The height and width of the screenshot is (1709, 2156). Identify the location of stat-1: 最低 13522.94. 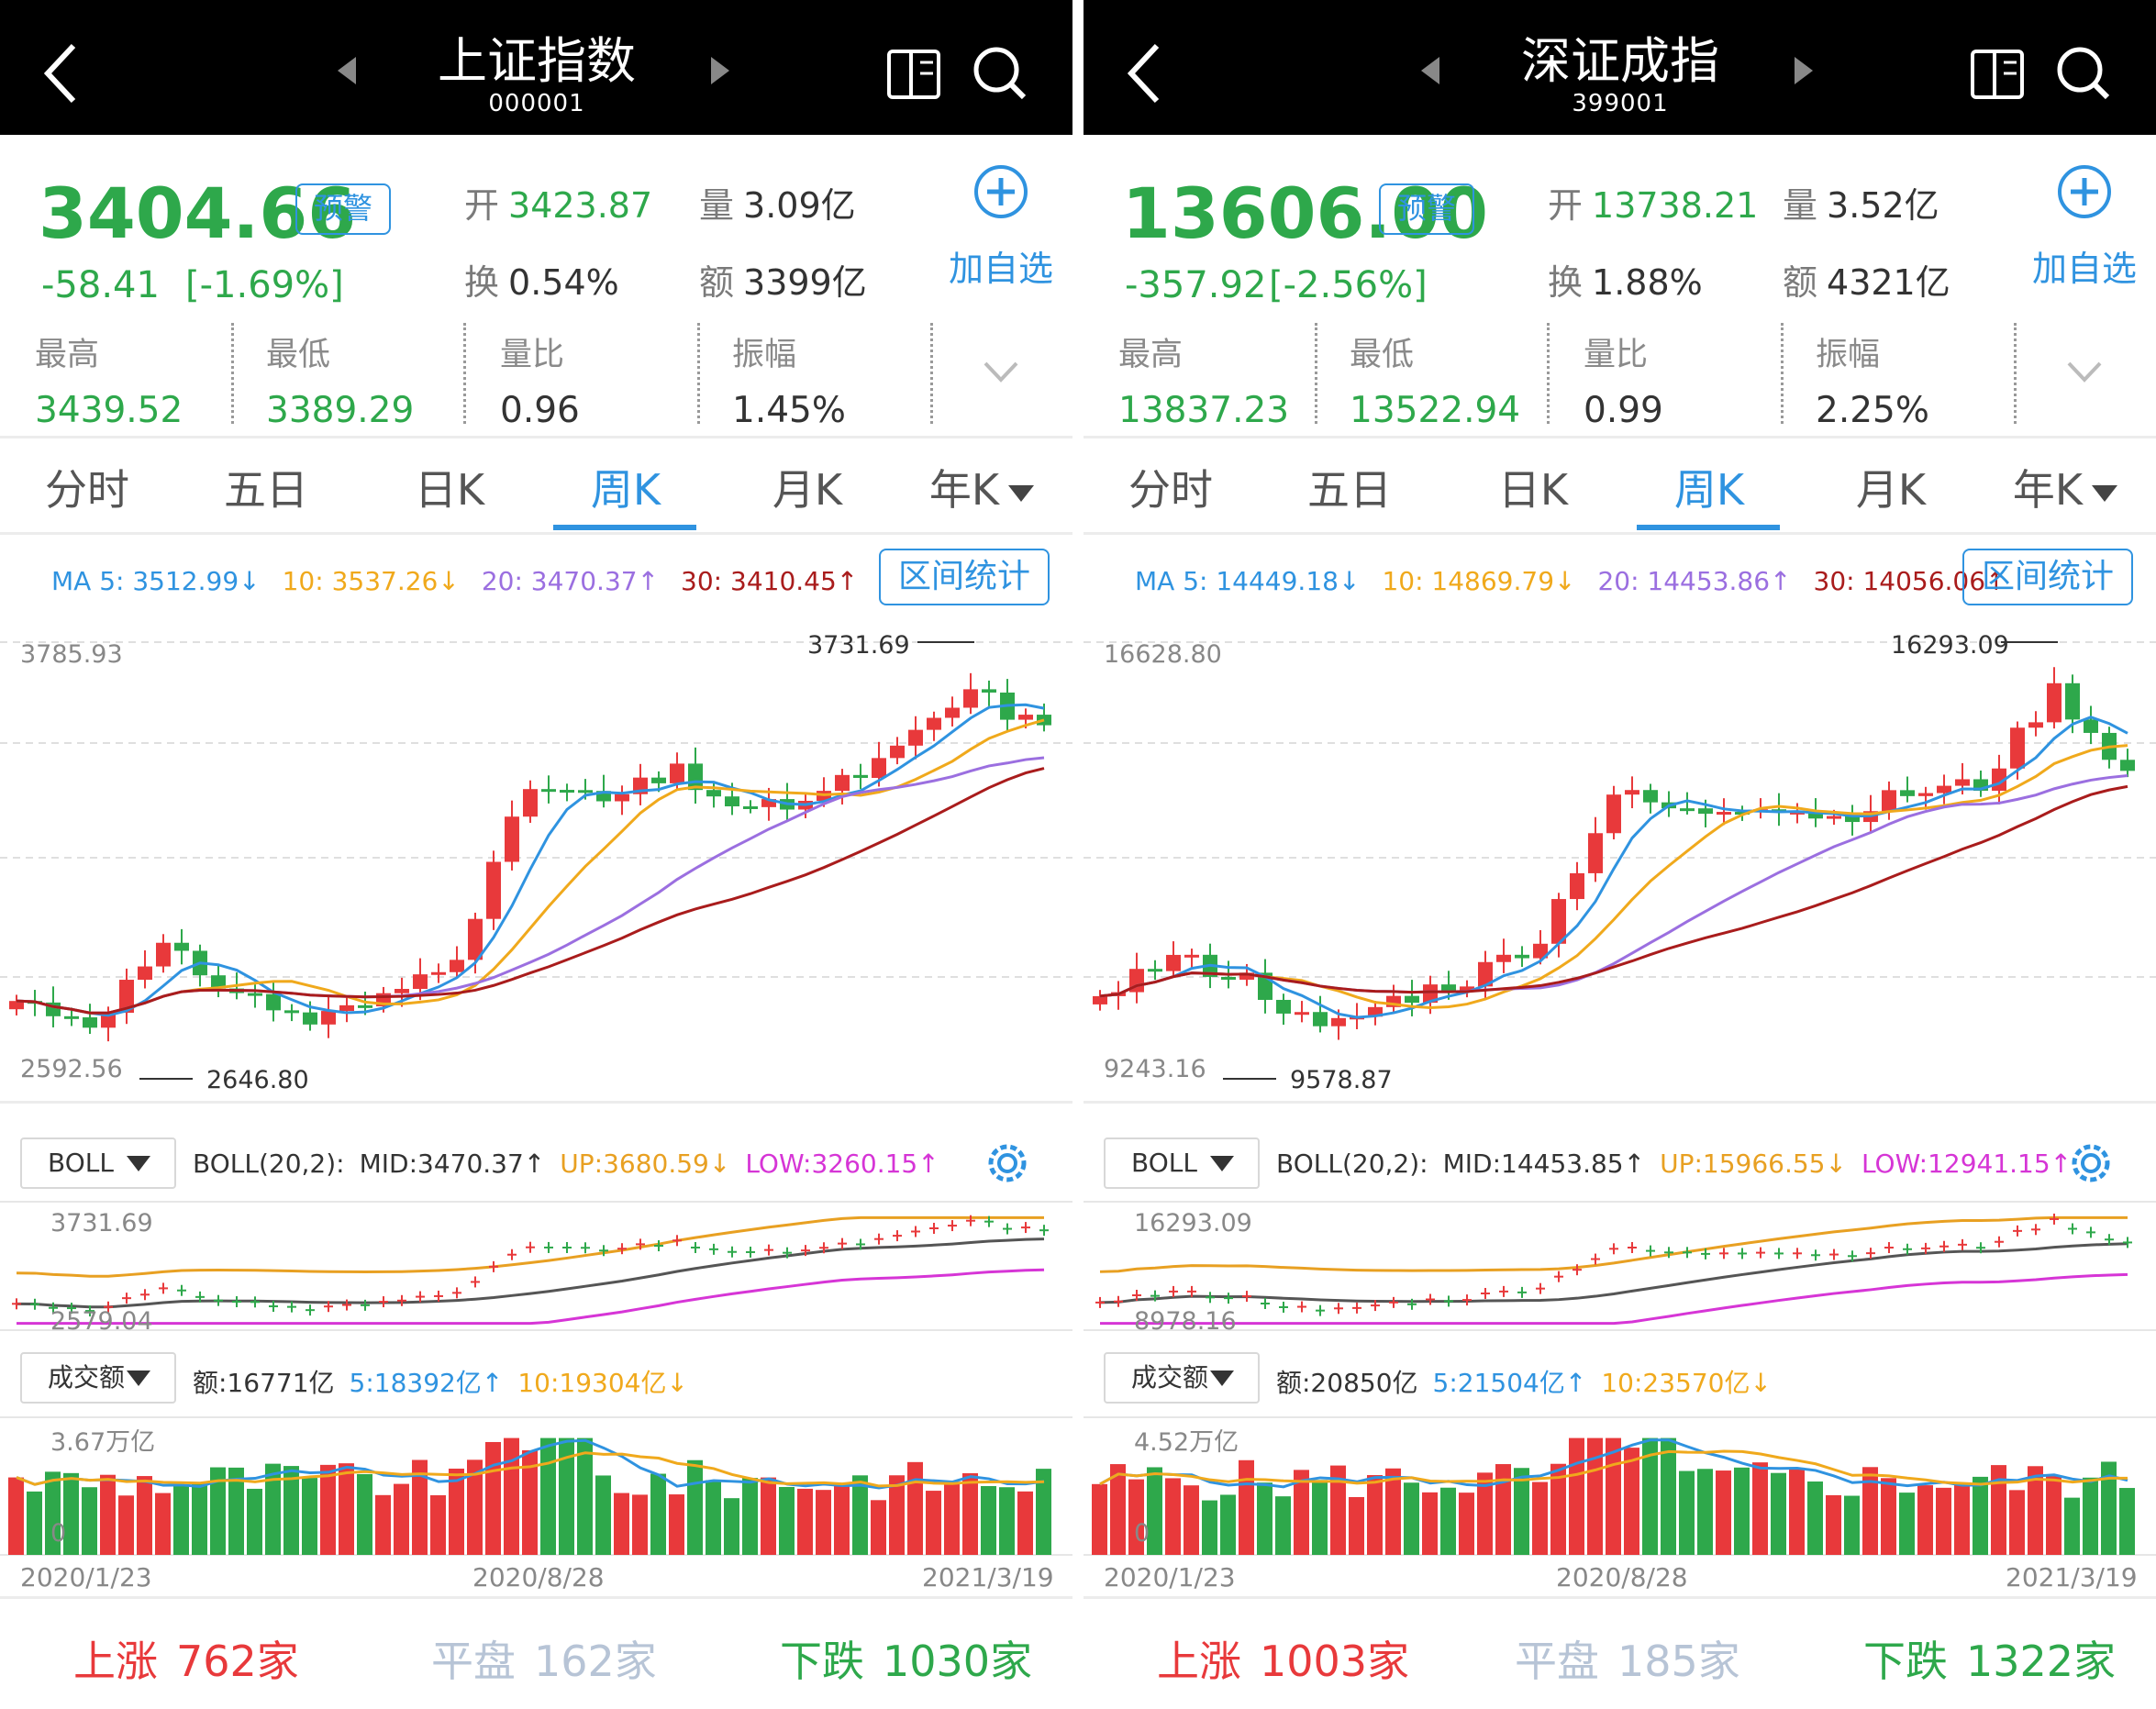
(1460, 379).